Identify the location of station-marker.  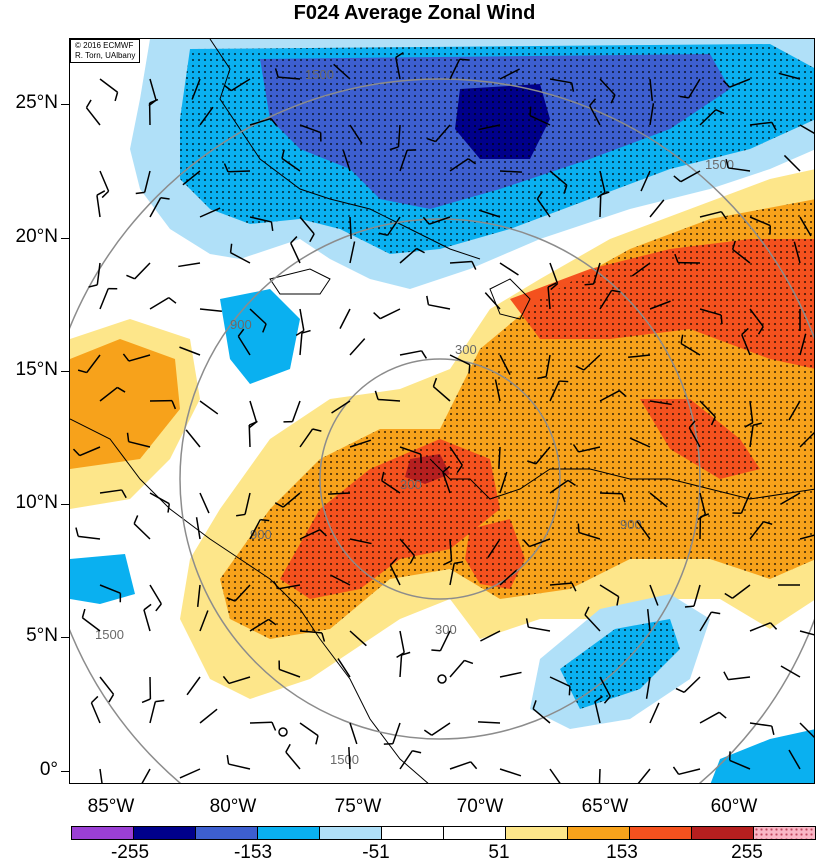
(283, 732).